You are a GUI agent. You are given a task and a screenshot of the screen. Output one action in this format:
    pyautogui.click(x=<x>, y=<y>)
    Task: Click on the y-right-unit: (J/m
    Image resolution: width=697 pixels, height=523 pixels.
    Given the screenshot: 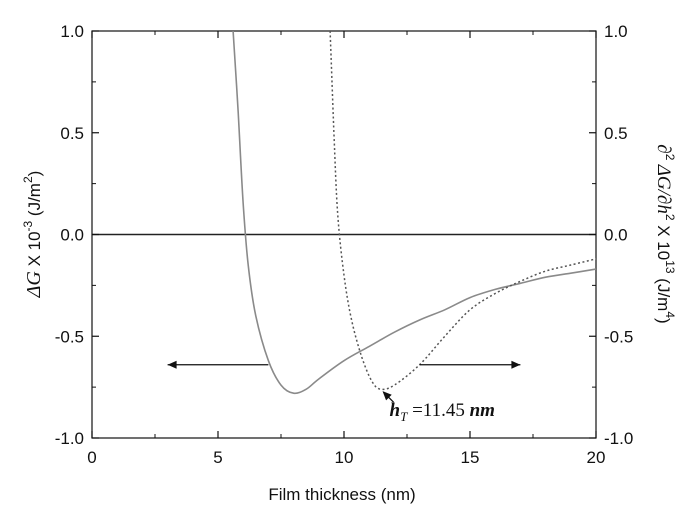 What is the action you would take?
    pyautogui.click(x=663, y=293)
    